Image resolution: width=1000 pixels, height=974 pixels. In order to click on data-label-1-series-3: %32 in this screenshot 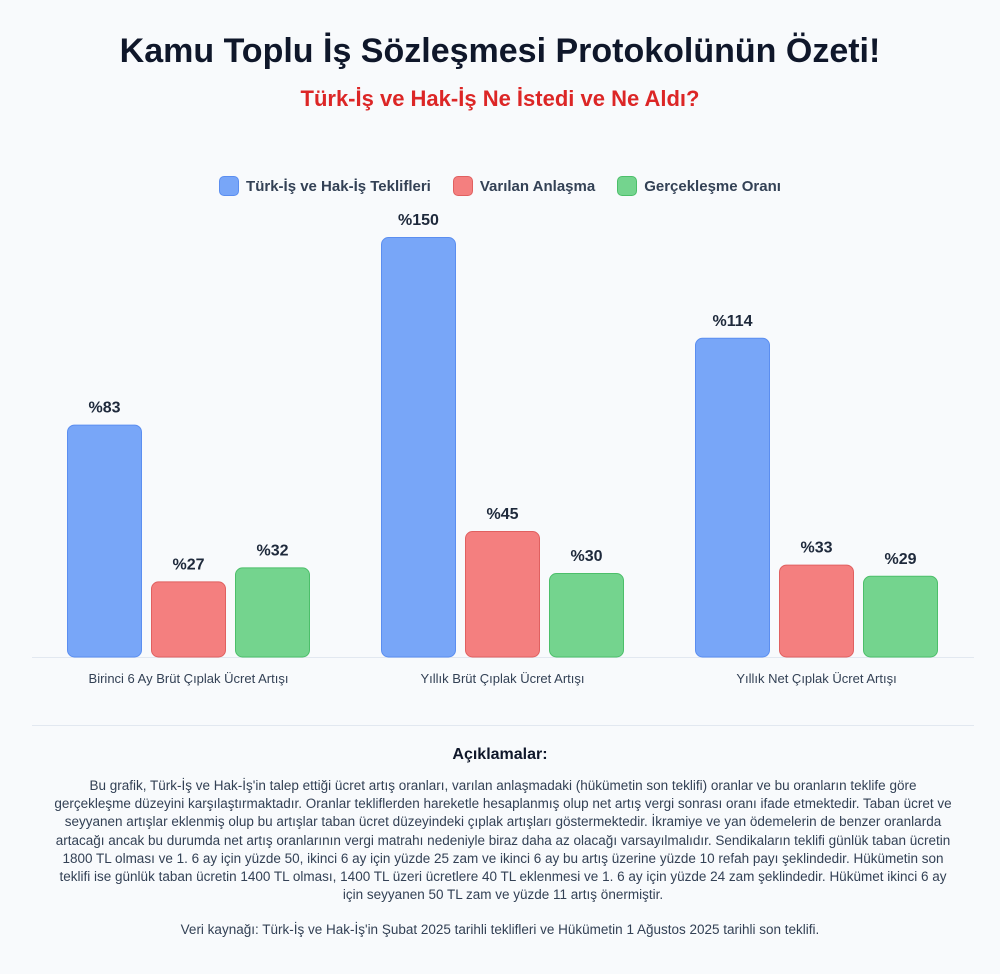, I will do `click(272, 550)`.